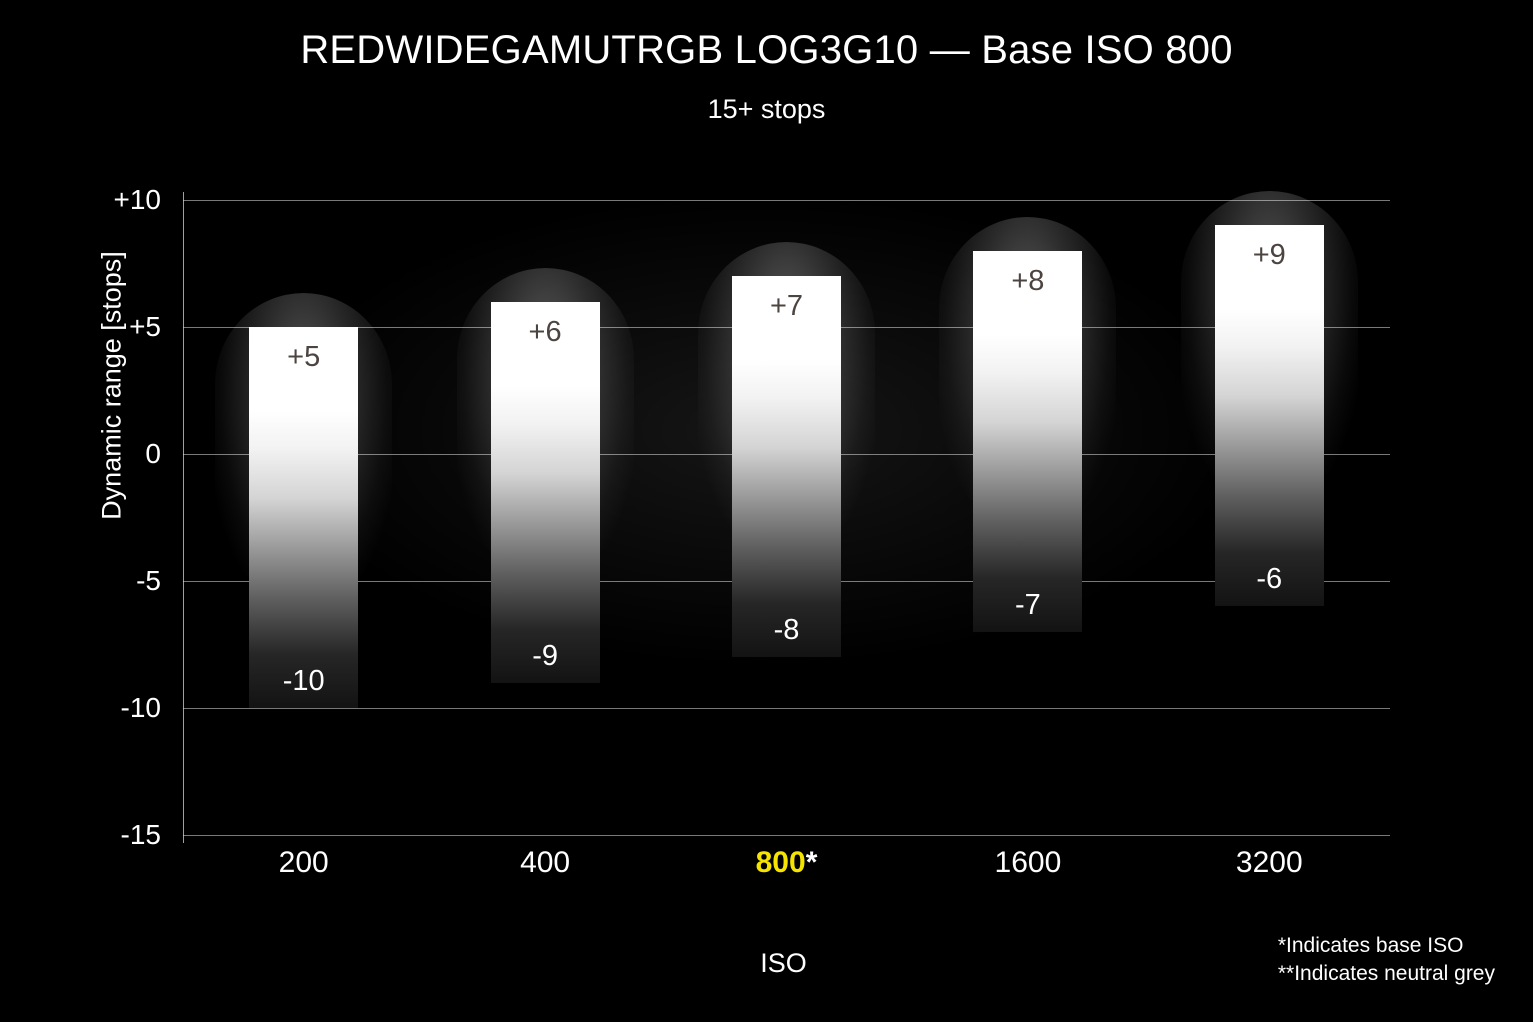 The width and height of the screenshot is (1533, 1022). What do you see at coordinates (786, 306) in the screenshot?
I see `bar-top-value-label: +7` at bounding box center [786, 306].